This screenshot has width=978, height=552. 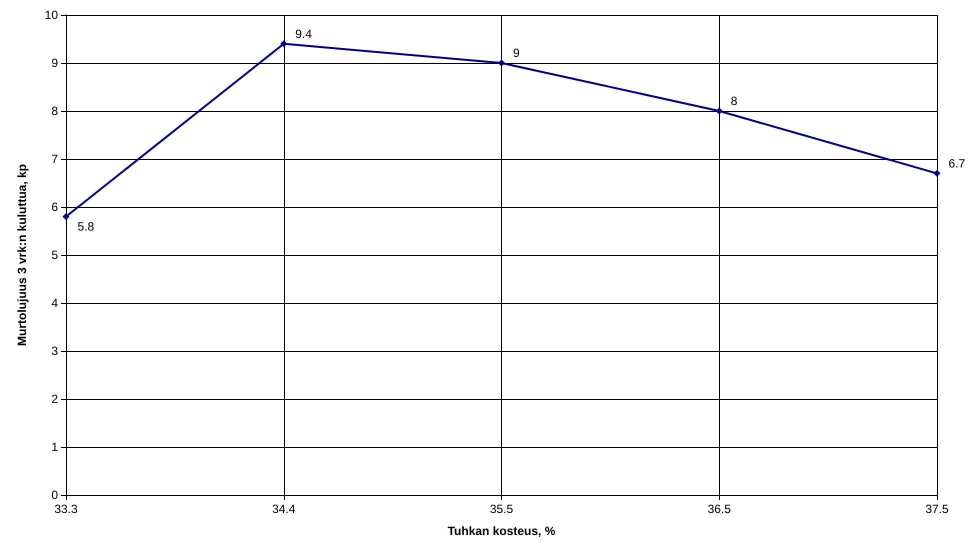 I want to click on y-axis-title: Murtolujuus 3 vrk:n kuluttua, kp, so click(x=22, y=255).